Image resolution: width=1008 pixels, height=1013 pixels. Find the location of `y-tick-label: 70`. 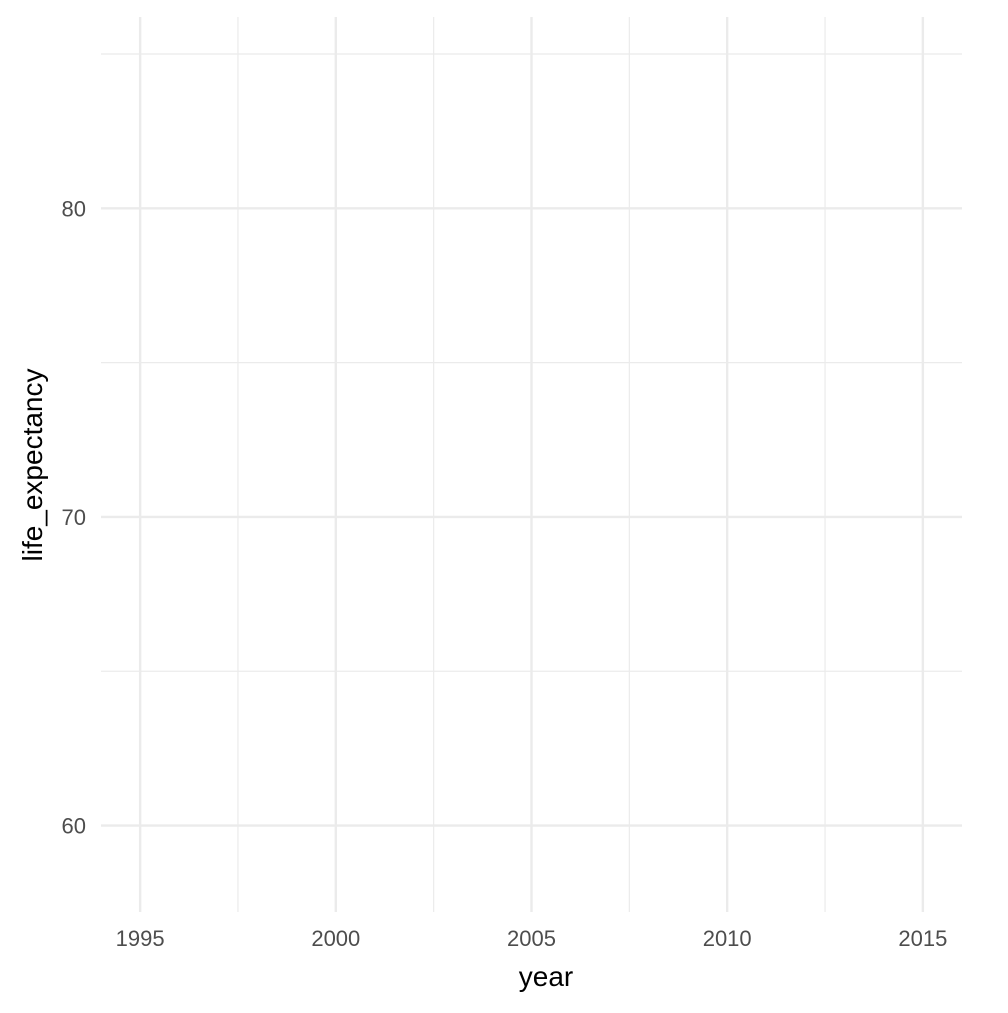

y-tick-label: 70 is located at coordinates (74, 517).